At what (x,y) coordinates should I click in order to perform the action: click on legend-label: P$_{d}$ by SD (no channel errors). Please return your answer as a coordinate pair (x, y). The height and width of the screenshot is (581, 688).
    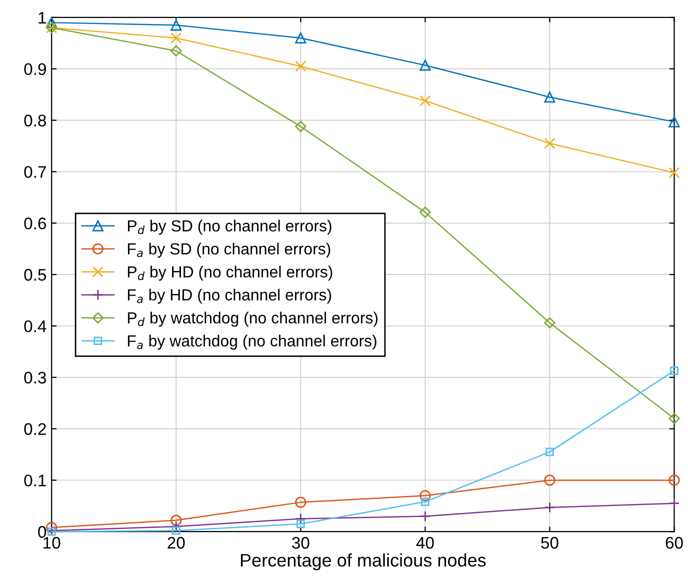
    Looking at the image, I should click on (230, 227).